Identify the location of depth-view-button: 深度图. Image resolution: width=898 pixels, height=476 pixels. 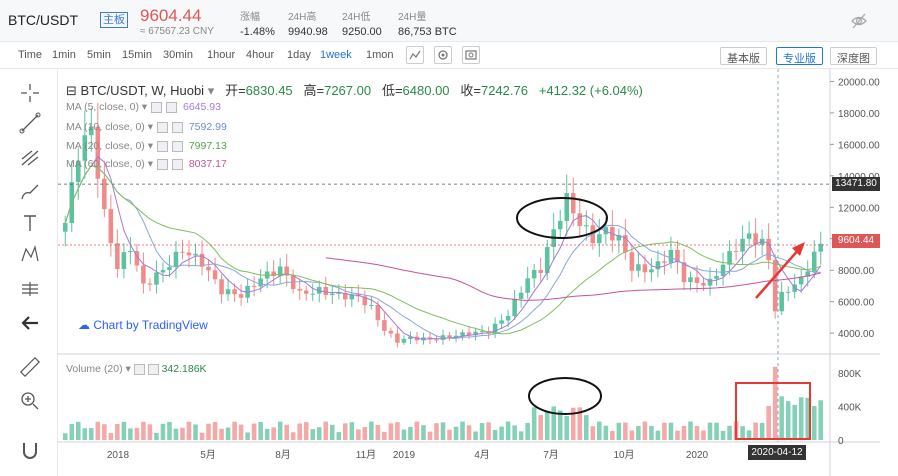
(853, 56).